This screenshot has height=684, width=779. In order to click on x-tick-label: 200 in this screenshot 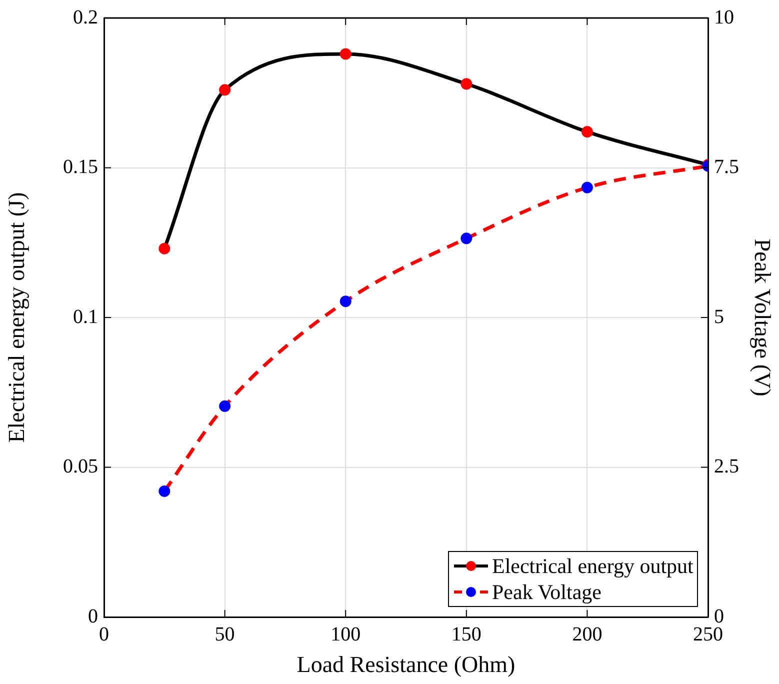, I will do `click(587, 634)`.